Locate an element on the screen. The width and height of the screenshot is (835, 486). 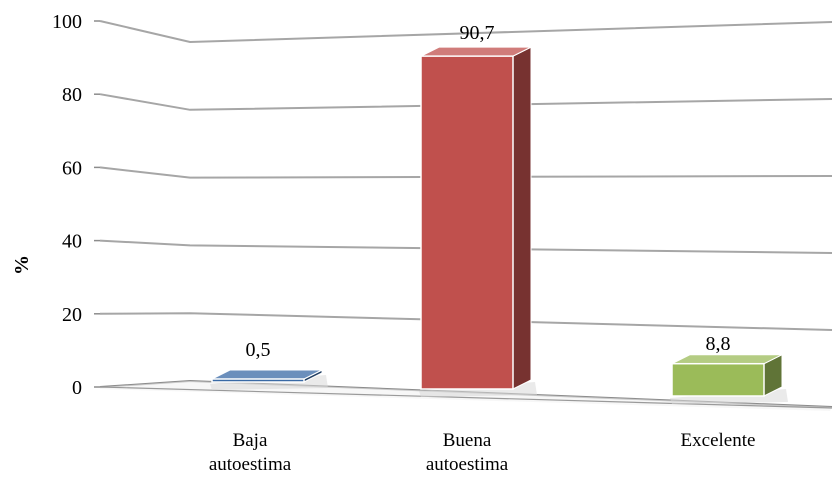
y-tick-label: 60 is located at coordinates (72, 168).